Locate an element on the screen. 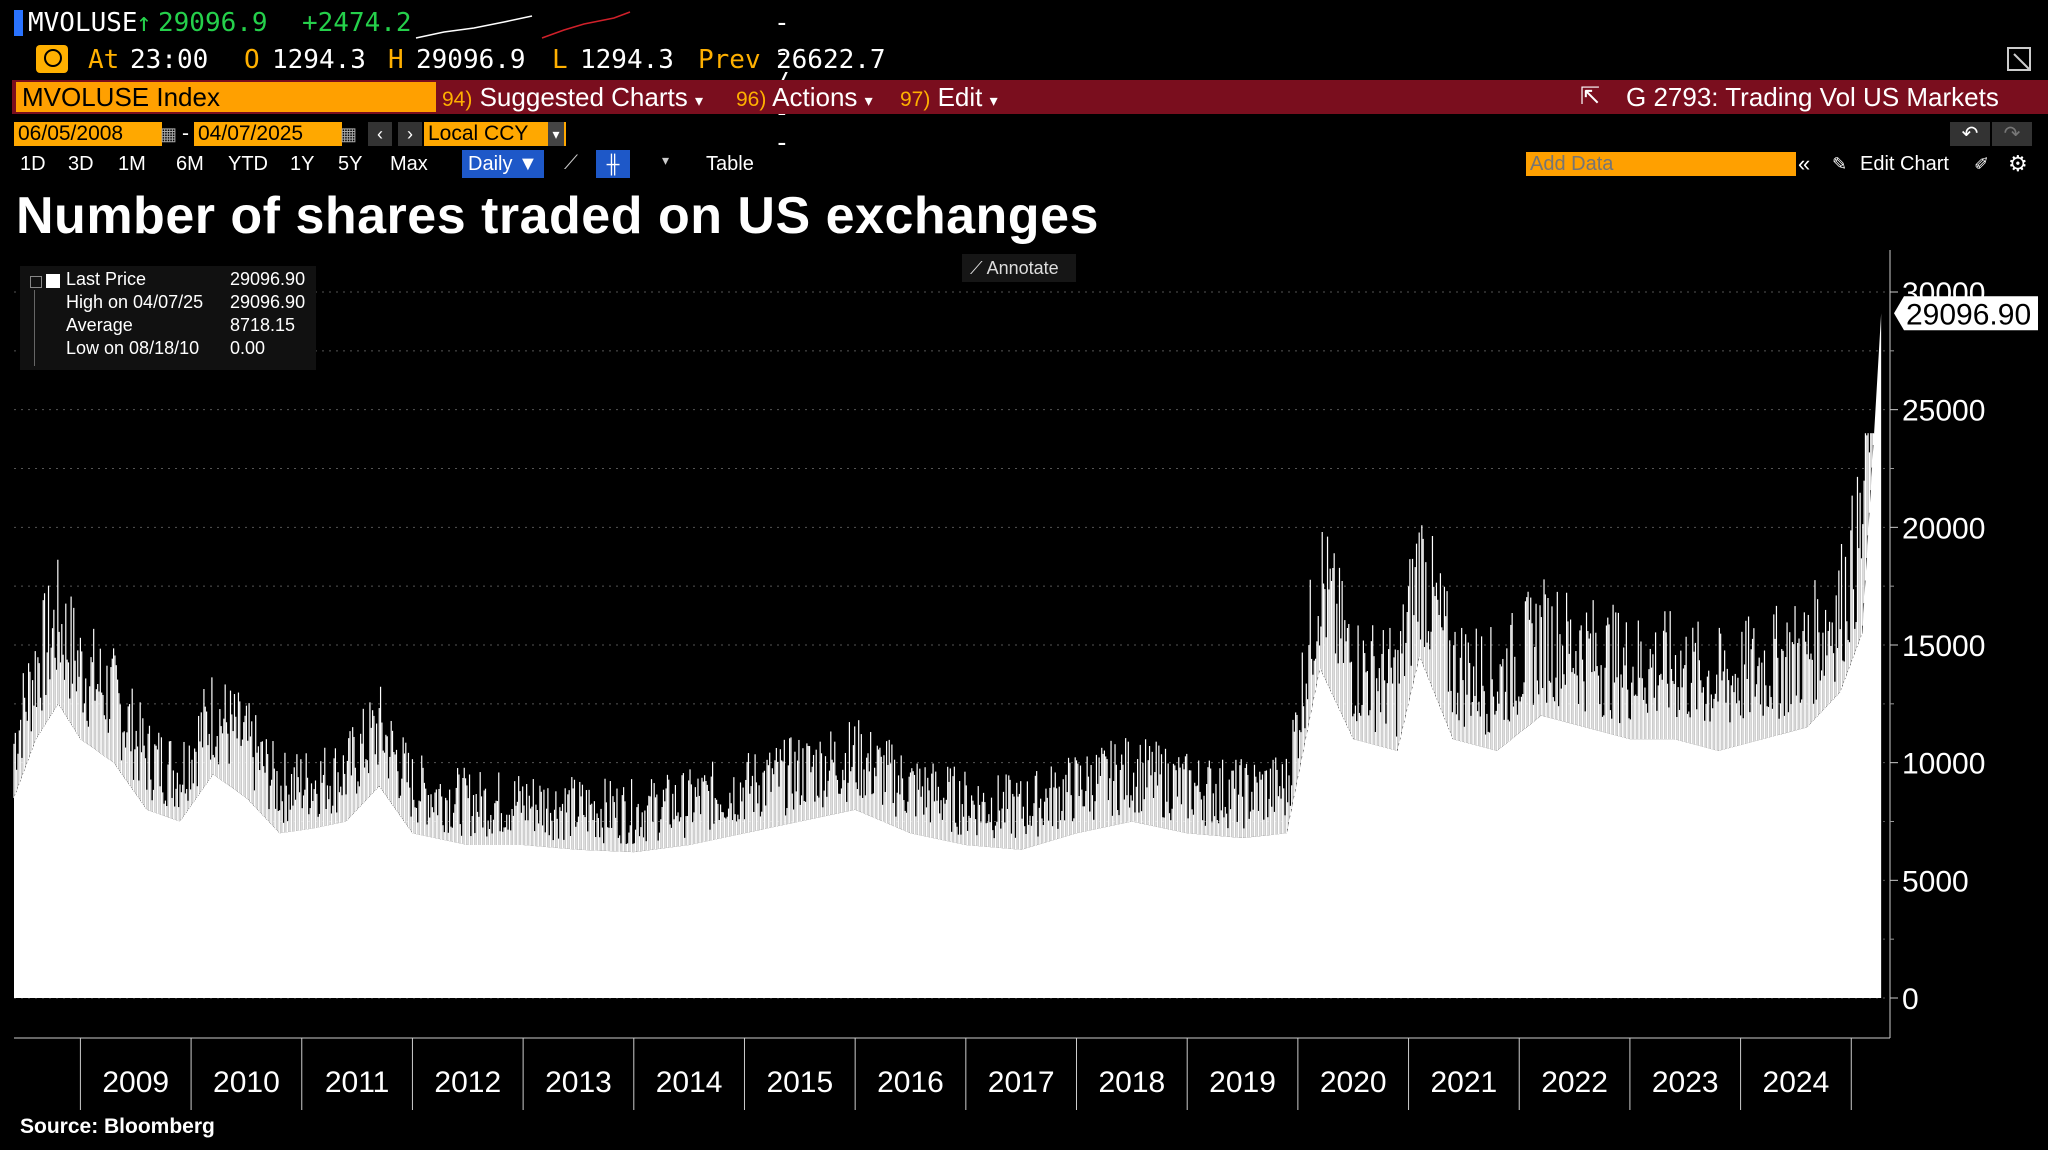 The height and width of the screenshot is (1150, 2048). x-tick-label: 2009 is located at coordinates (135, 1082).